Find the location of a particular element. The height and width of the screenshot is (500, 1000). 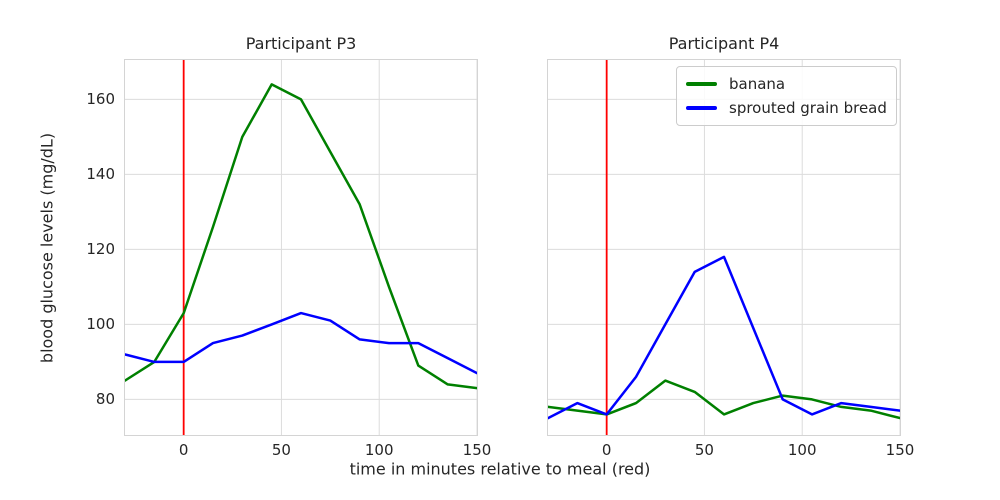

legend-item: banana is located at coordinates (786, 84).